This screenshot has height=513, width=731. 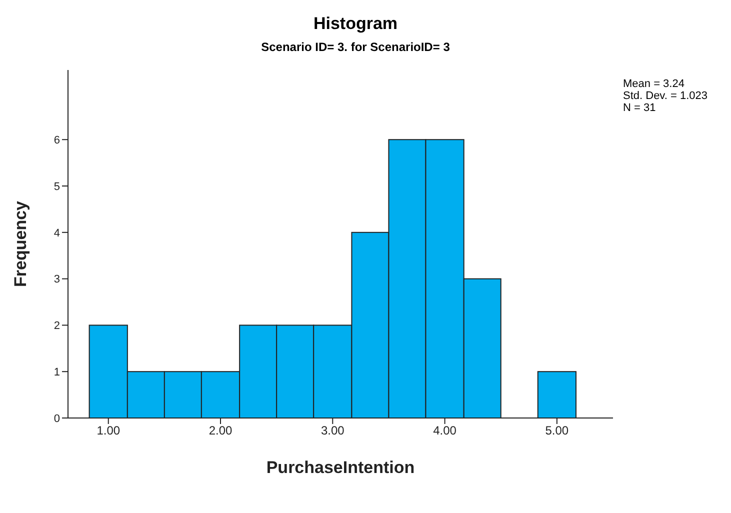 What do you see at coordinates (654, 84) in the screenshot?
I see `text: Mean = 3.24` at bounding box center [654, 84].